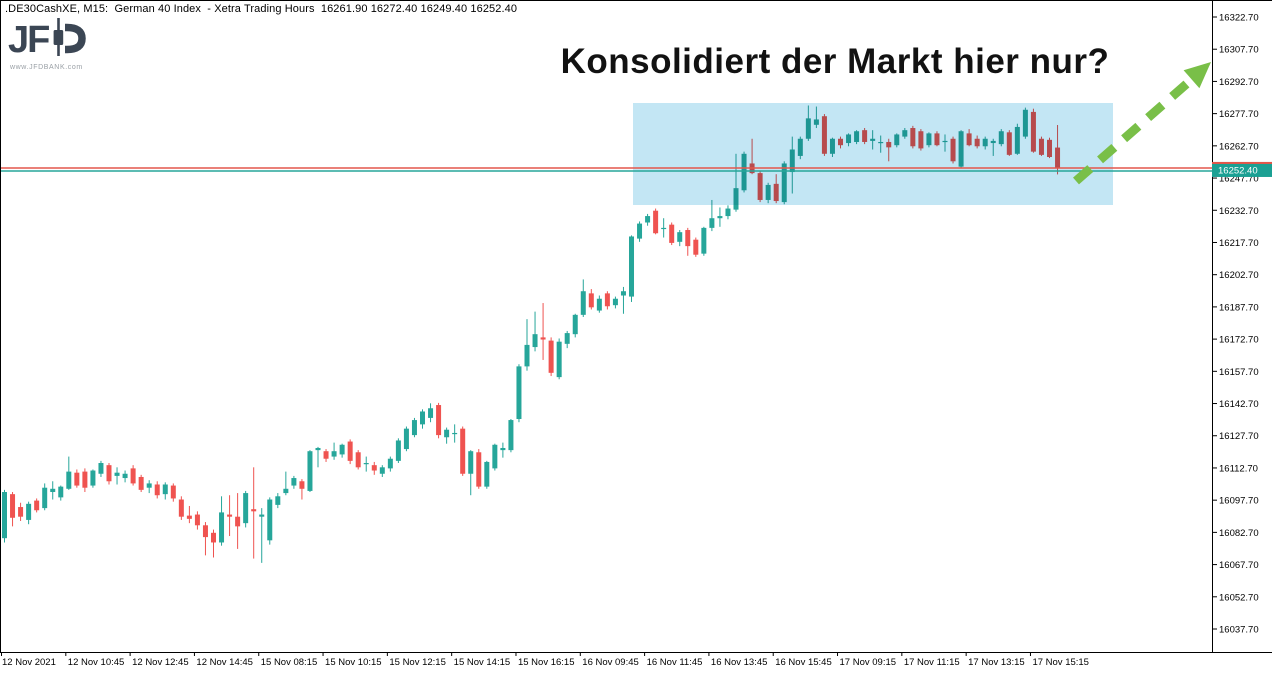 This screenshot has height=681, width=1272. I want to click on svg-text: 16 Nov 11:45, so click(675, 662).